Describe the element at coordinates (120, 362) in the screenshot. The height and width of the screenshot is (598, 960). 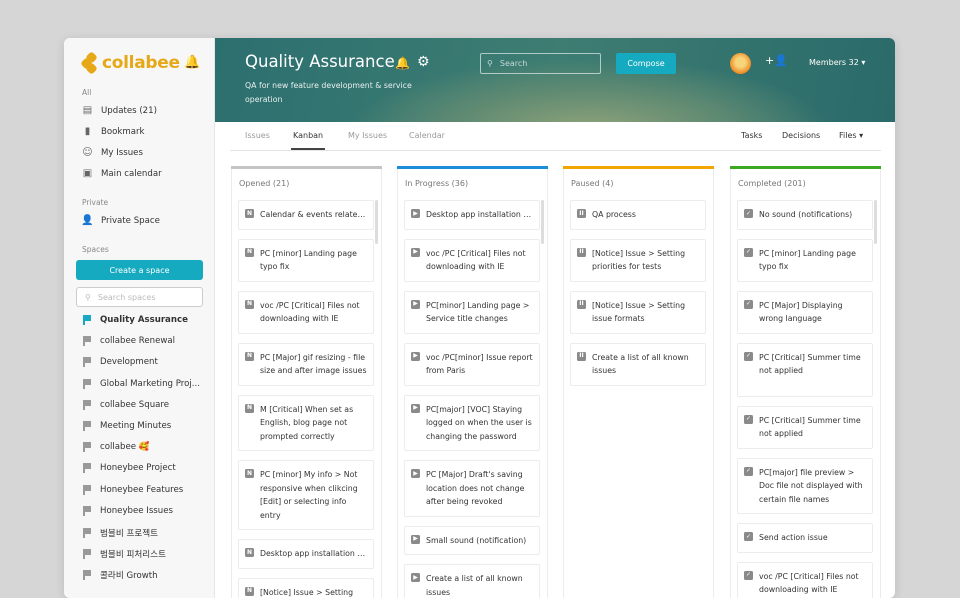
I see `sidebar-space-item: Development` at that location.